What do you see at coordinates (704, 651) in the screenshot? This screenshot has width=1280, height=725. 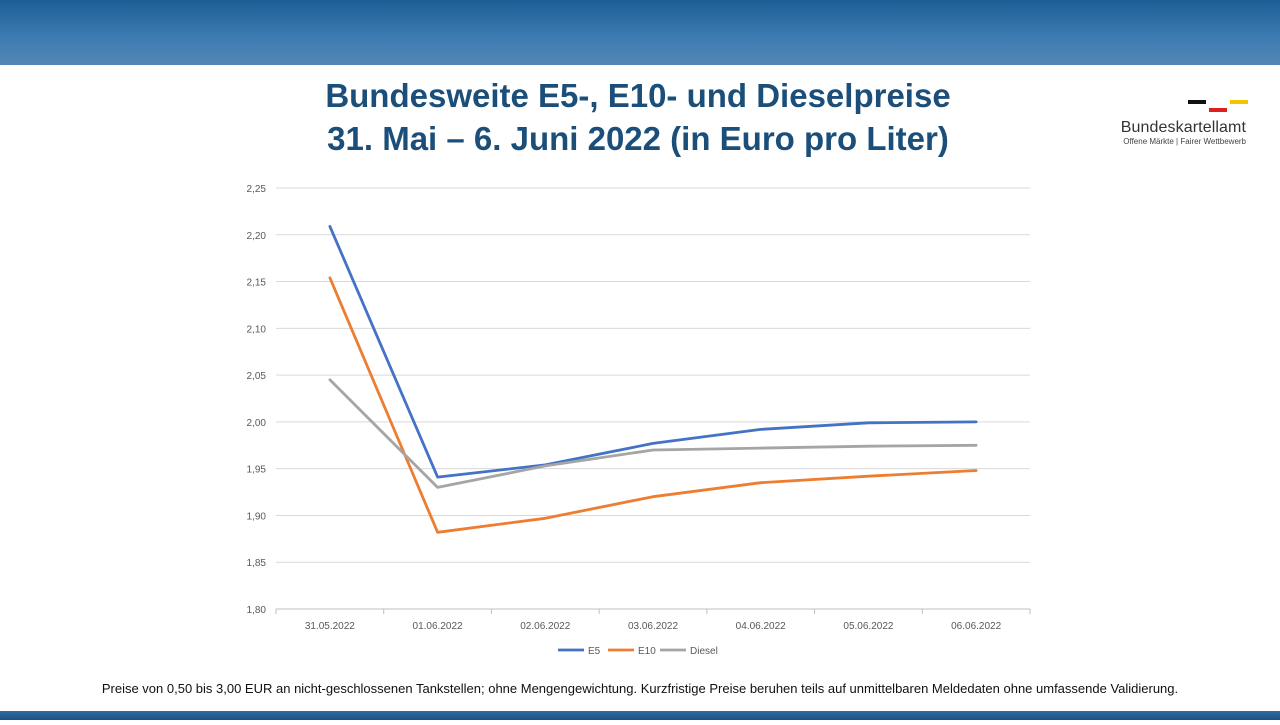 I see `legend-label-diesel: Diesel` at bounding box center [704, 651].